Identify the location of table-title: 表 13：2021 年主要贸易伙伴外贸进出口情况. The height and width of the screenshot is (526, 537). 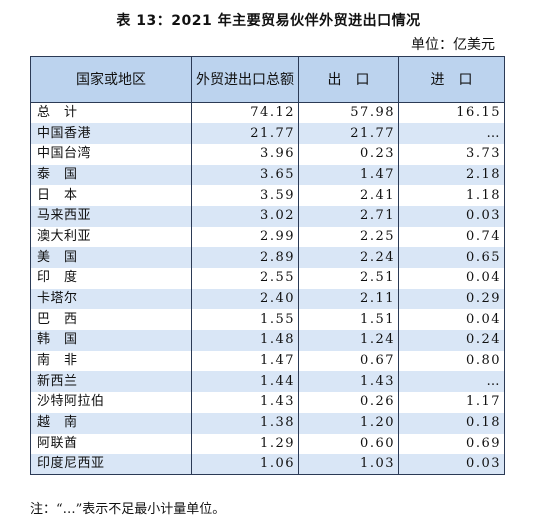
(268, 21).